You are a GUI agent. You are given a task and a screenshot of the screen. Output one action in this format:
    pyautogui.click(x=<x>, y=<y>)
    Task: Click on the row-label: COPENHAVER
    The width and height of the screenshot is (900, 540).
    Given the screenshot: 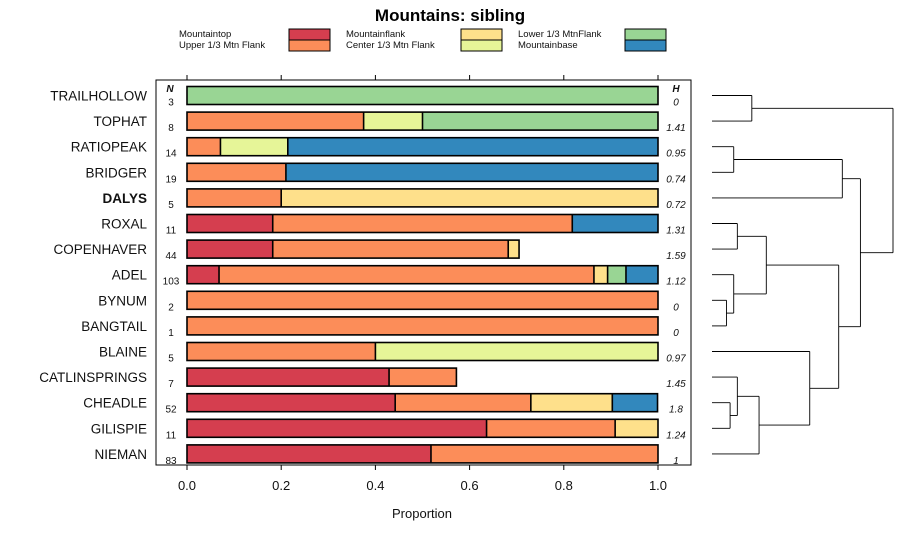 What is the action you would take?
    pyautogui.click(x=100, y=249)
    